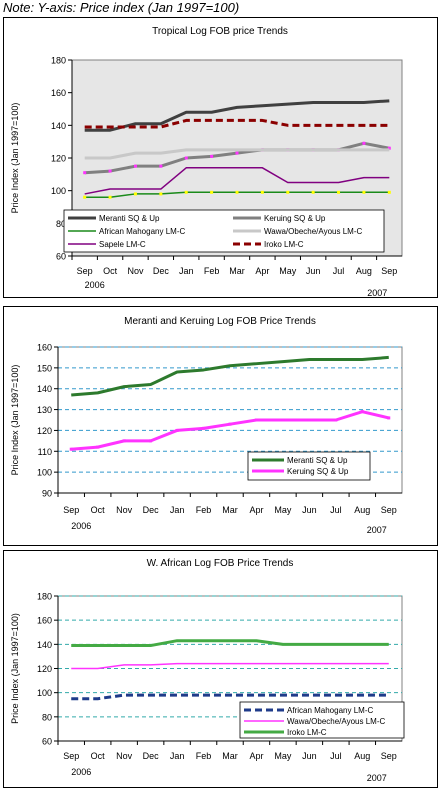  What do you see at coordinates (61, 224) in the screenshot?
I see `y-tick-label: 80` at bounding box center [61, 224].